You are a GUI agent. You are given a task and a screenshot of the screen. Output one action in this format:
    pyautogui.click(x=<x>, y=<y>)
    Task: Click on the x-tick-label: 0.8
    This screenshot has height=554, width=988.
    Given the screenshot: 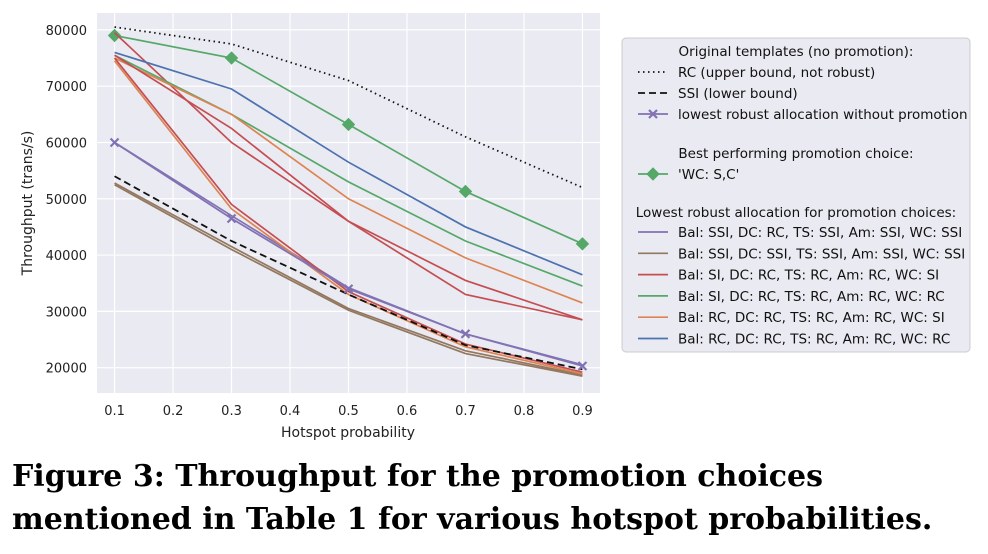 What is the action you would take?
    pyautogui.click(x=524, y=411)
    